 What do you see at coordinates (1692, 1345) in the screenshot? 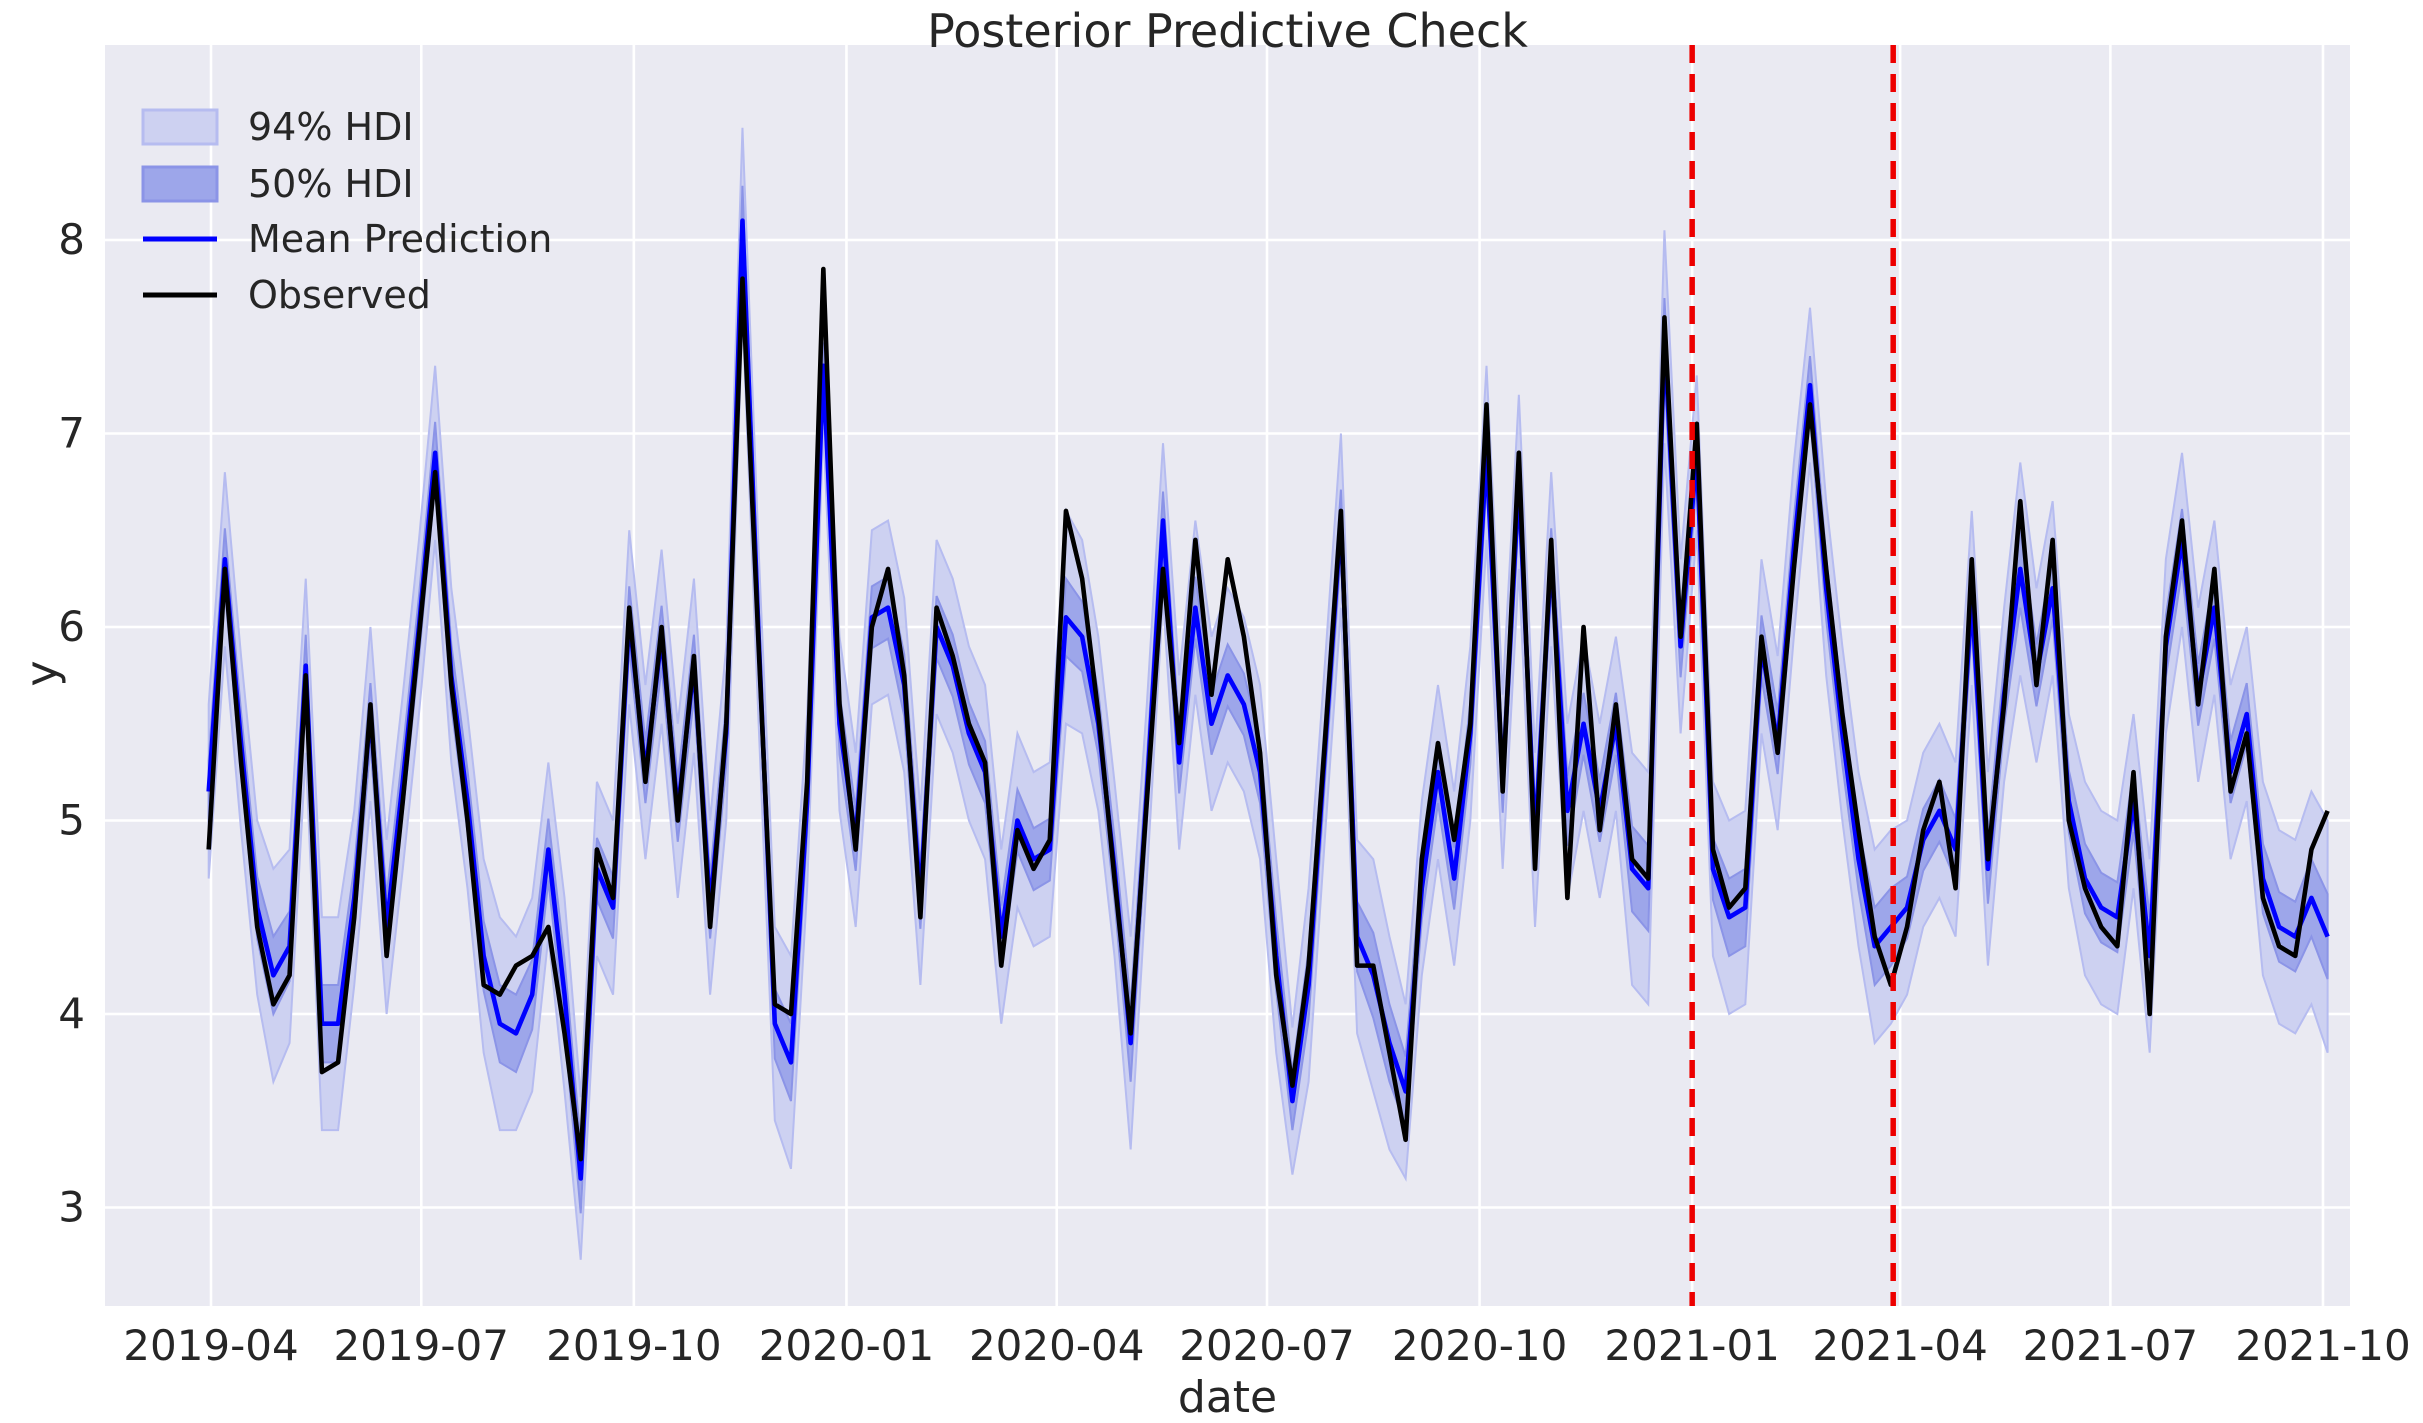
I see `x-tick-label: 2021-01` at bounding box center [1692, 1345].